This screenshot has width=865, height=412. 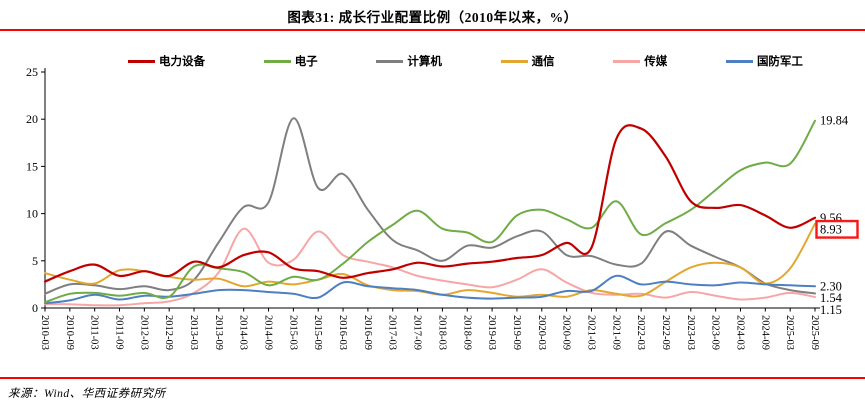 I want to click on highlight-box-telecom, so click(x=837, y=229).